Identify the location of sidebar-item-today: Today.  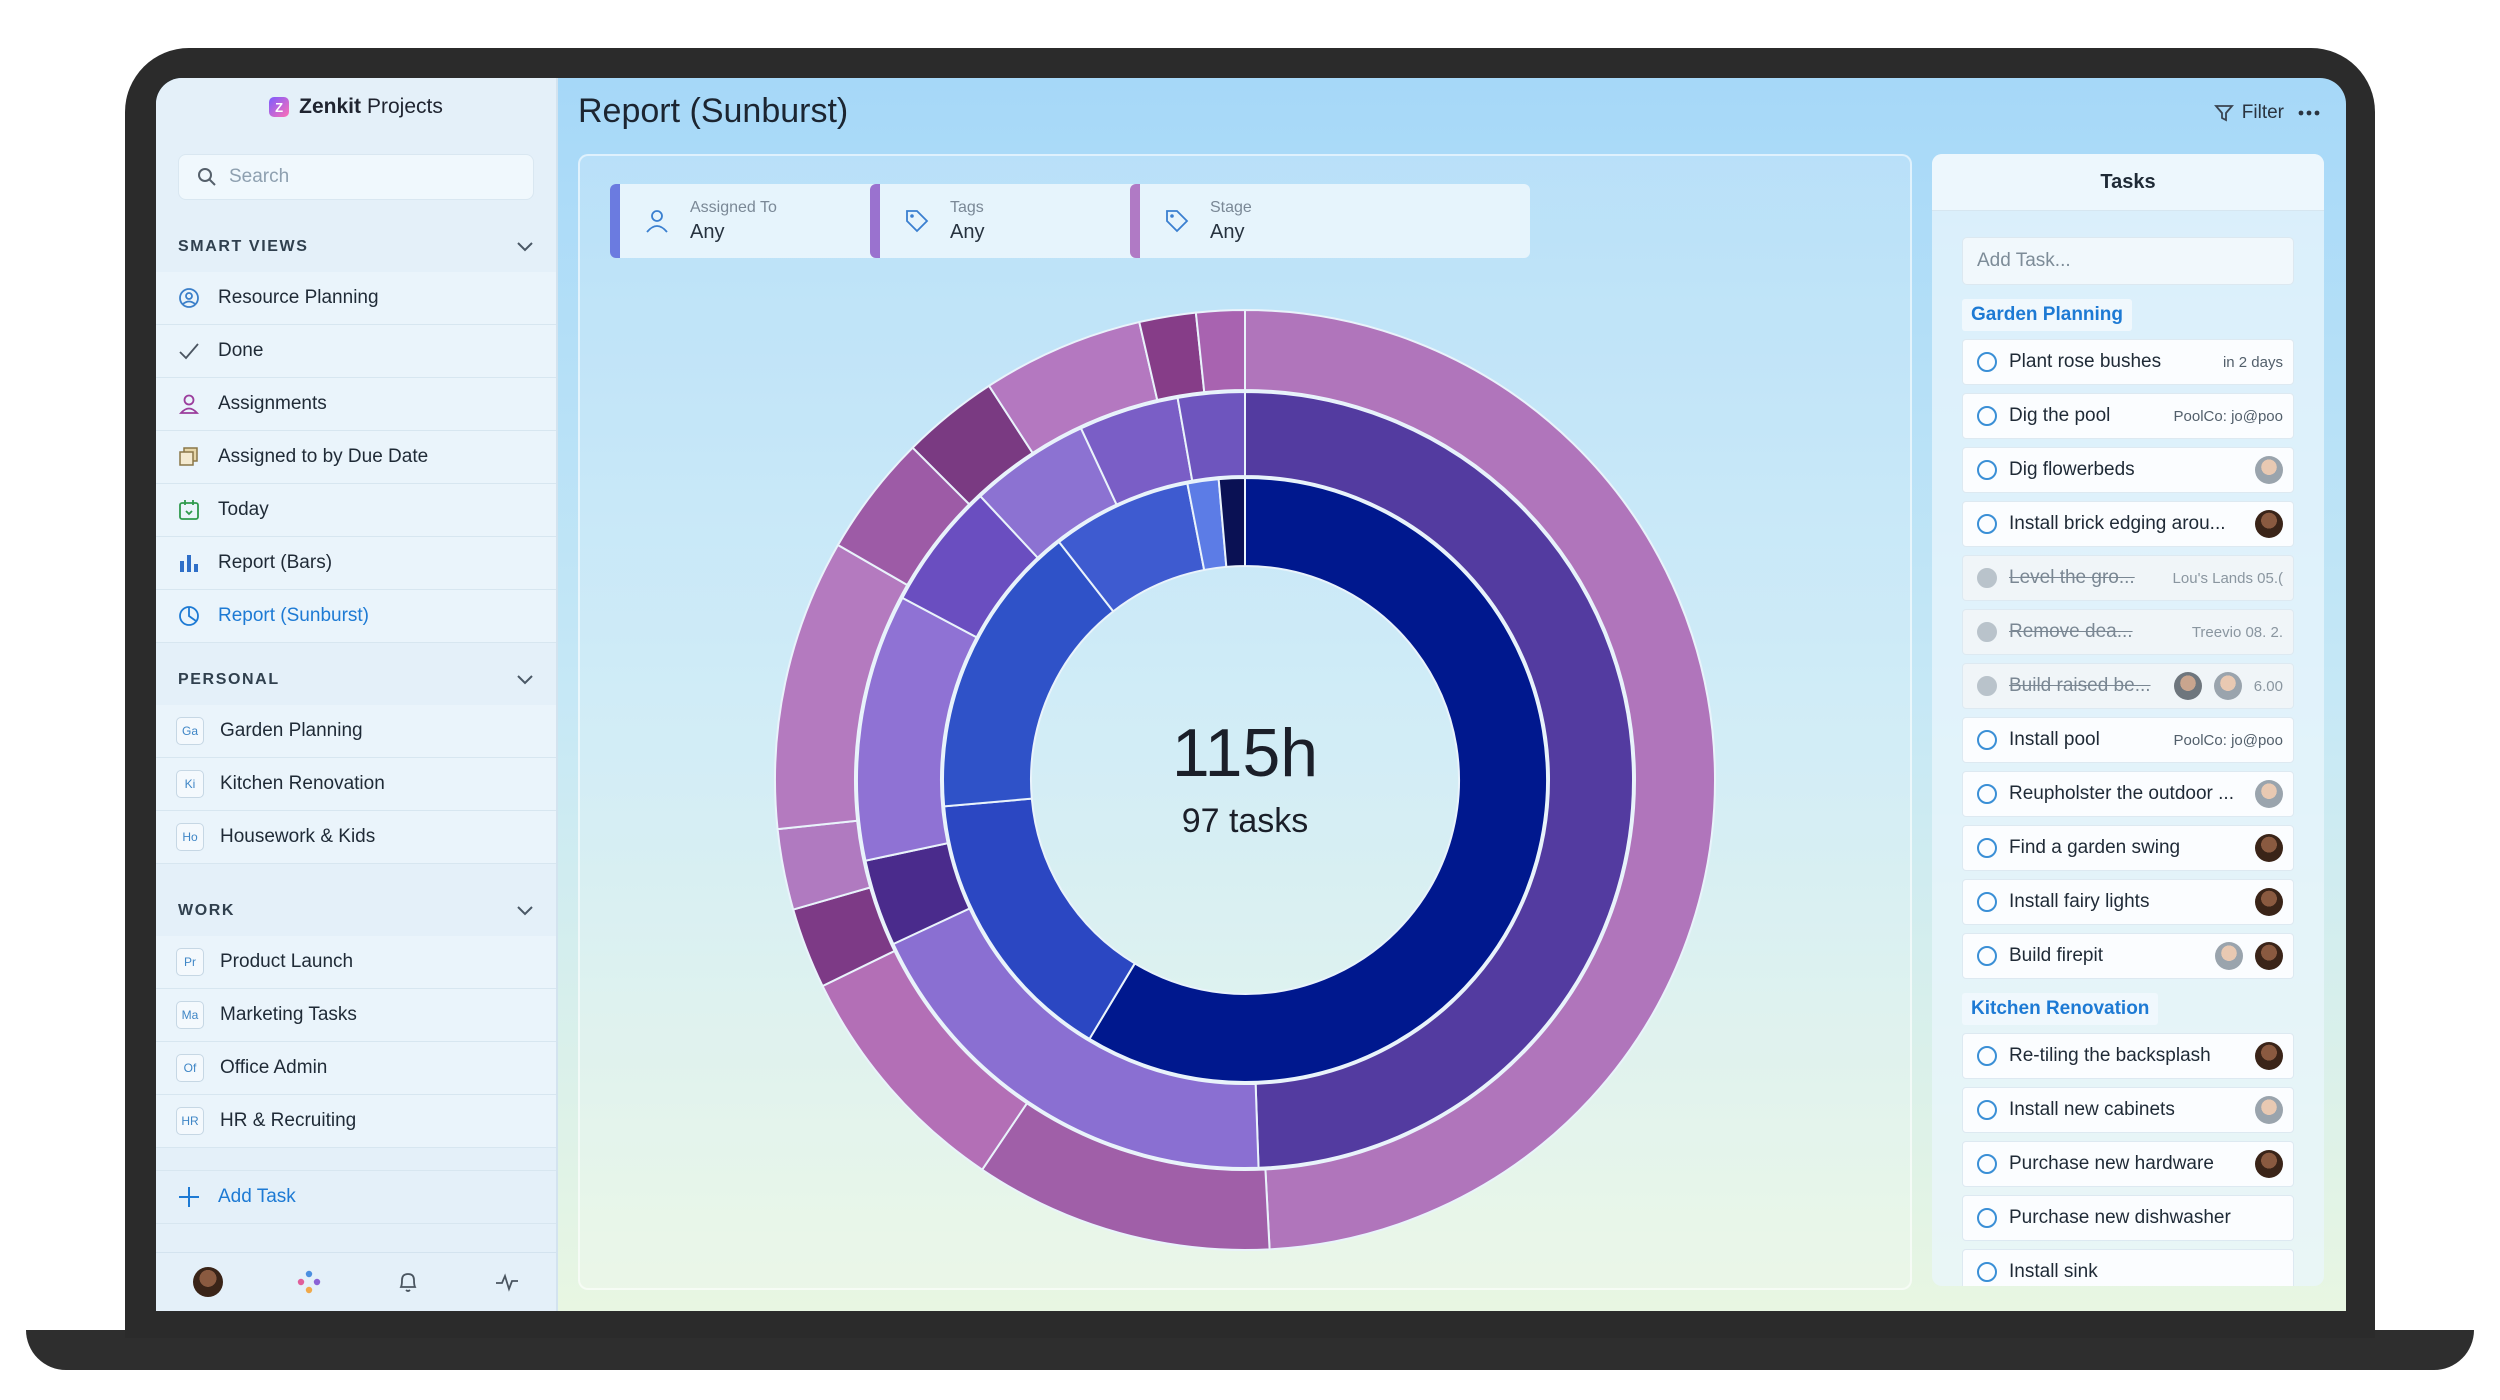
(356, 510).